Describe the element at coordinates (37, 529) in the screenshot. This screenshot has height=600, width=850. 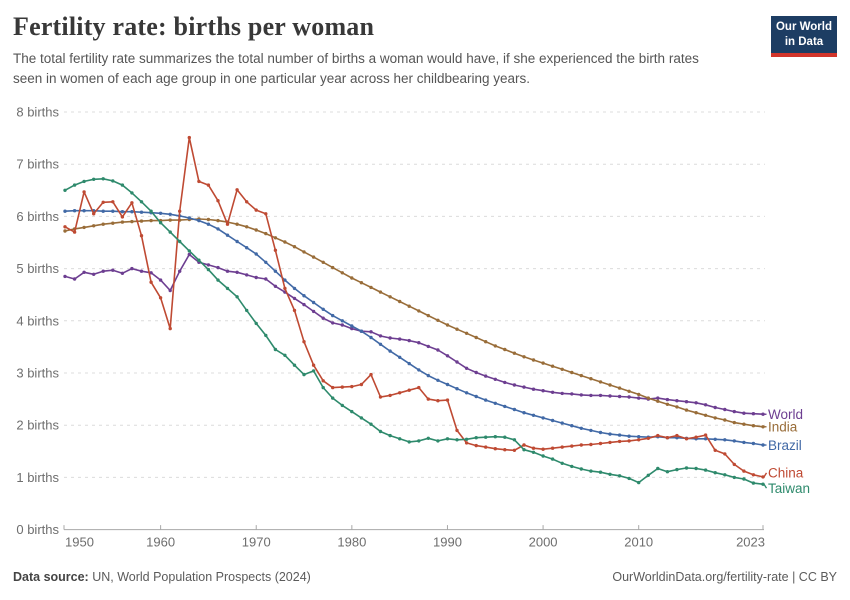
I see `y-axis-tick-label: 0 births` at that location.